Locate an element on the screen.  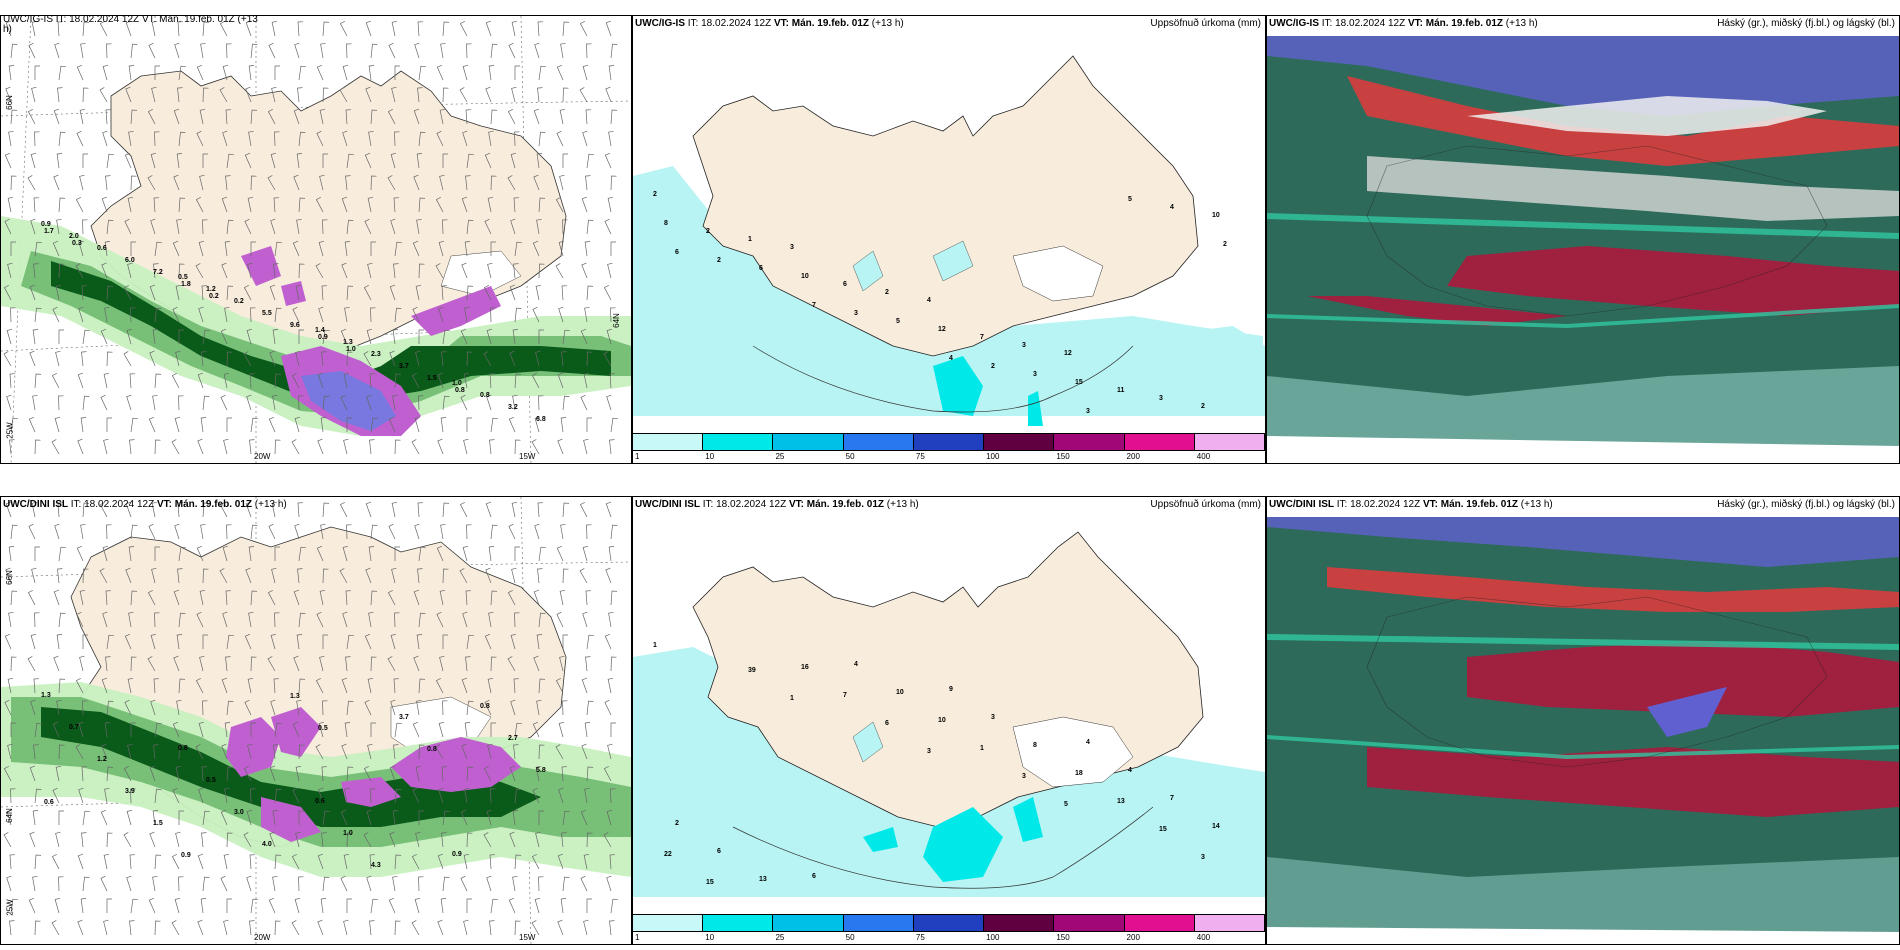
init-time: IT: 18.02.2024 12Z is located at coordinates (1363, 23).